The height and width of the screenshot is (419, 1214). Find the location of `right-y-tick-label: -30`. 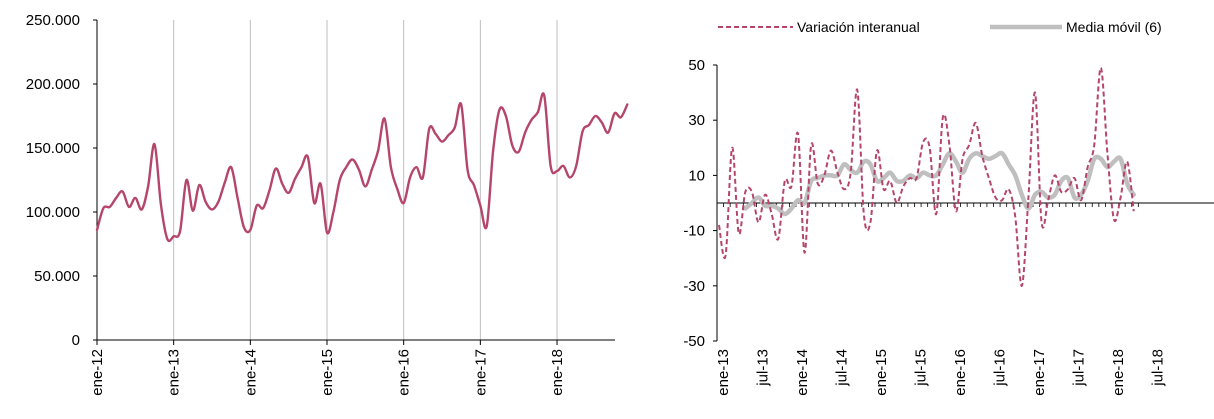

right-y-tick-label: -30 is located at coordinates (694, 286).